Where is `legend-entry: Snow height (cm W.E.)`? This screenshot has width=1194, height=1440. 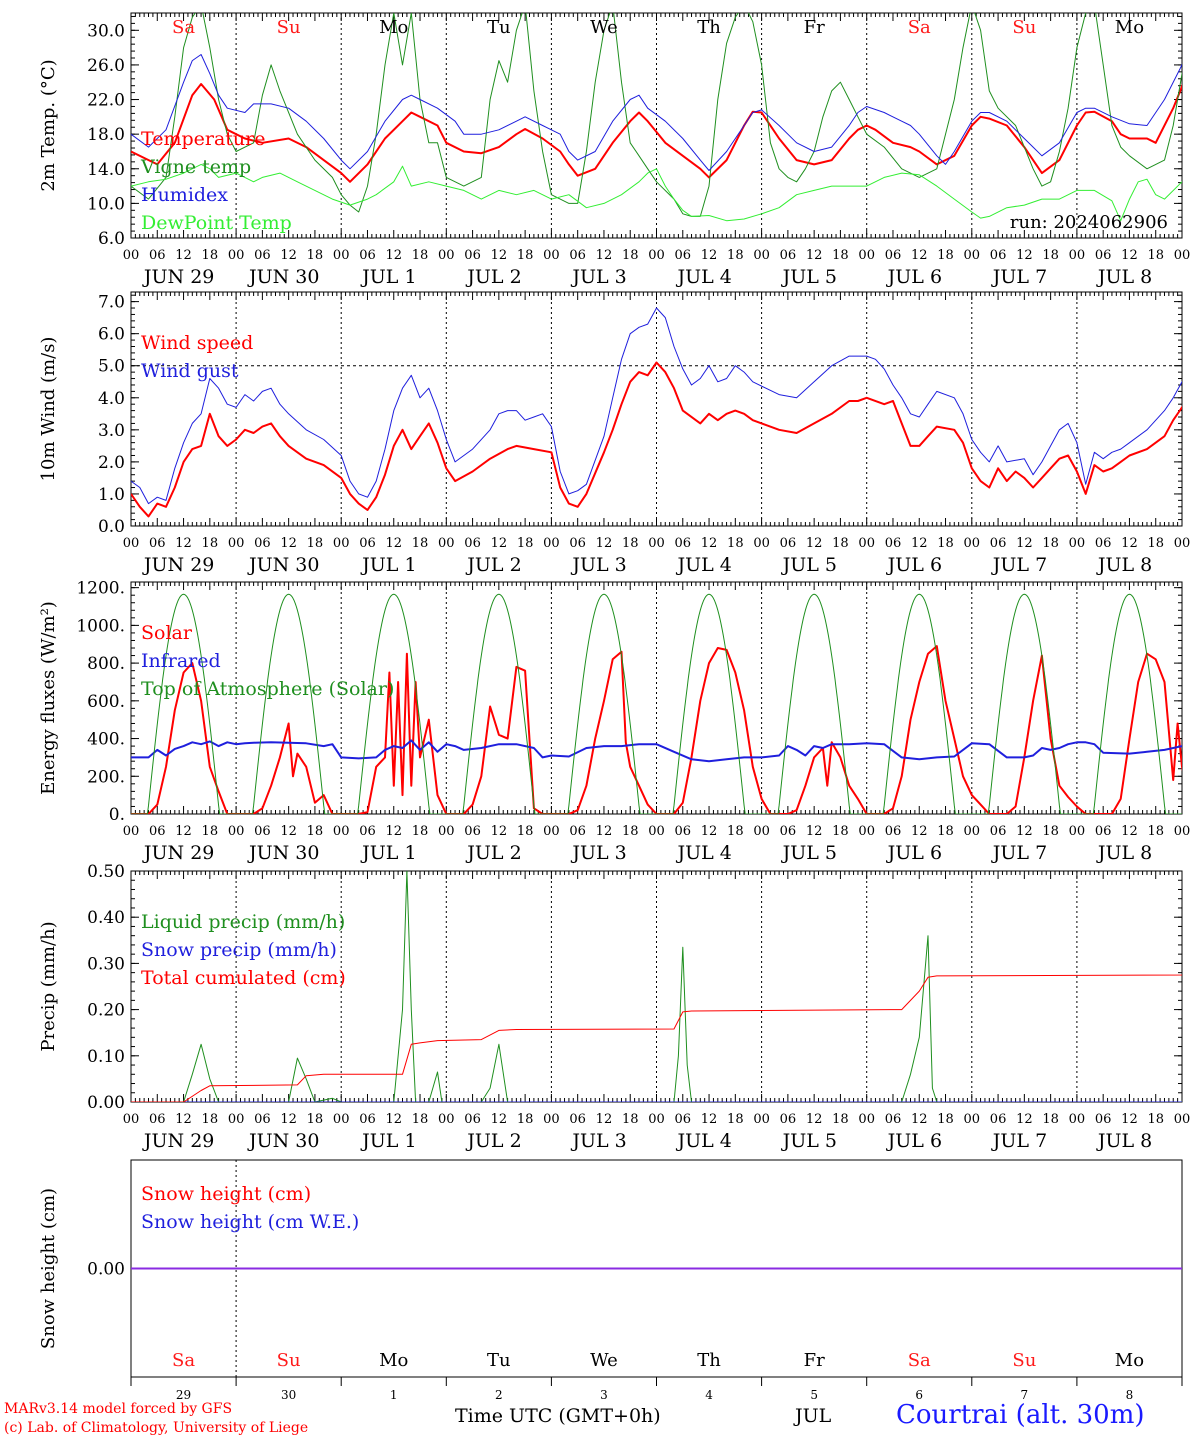
legend-entry: Snow height (cm W.E.) is located at coordinates (250, 1222).